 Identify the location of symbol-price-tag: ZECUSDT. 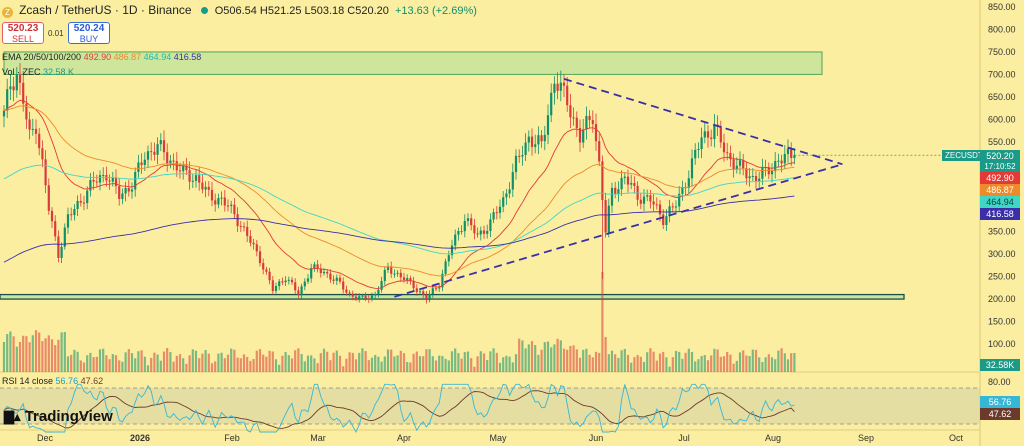
(964, 155).